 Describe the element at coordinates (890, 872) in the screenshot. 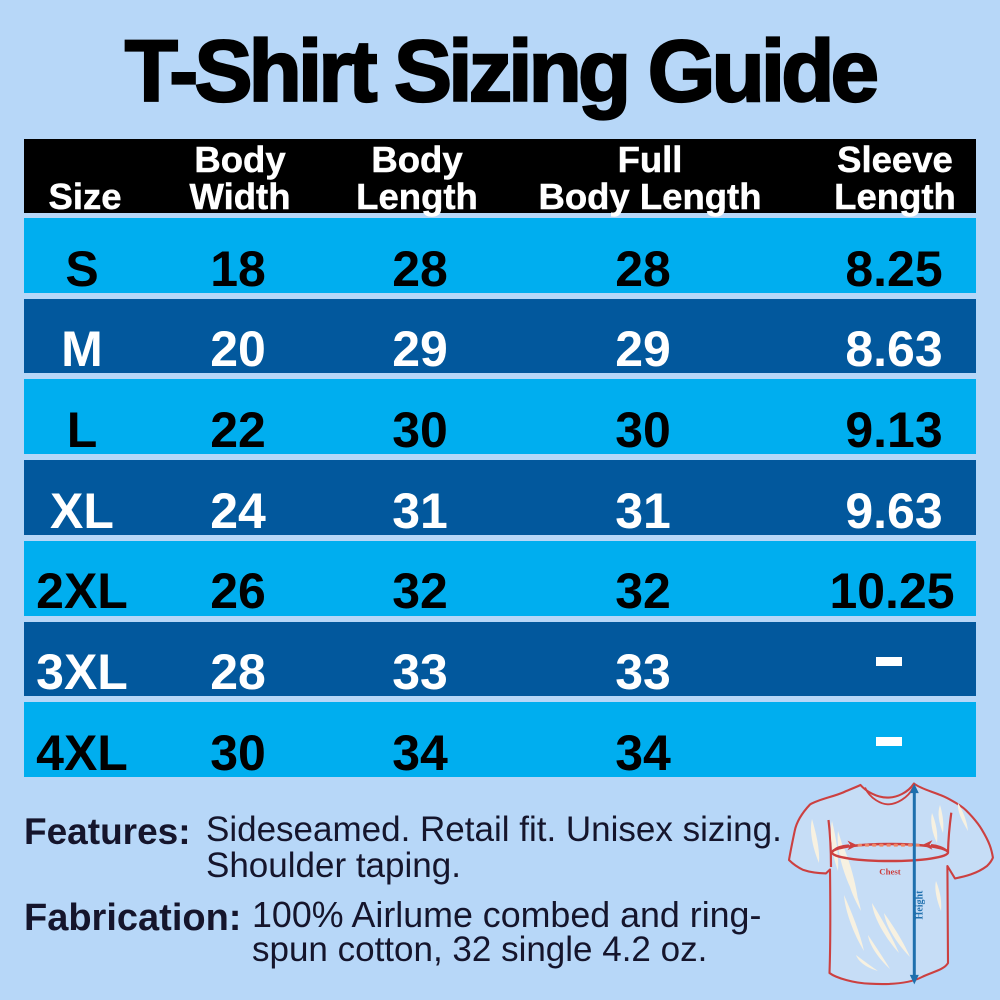

I see `svg-text: Chest` at that location.